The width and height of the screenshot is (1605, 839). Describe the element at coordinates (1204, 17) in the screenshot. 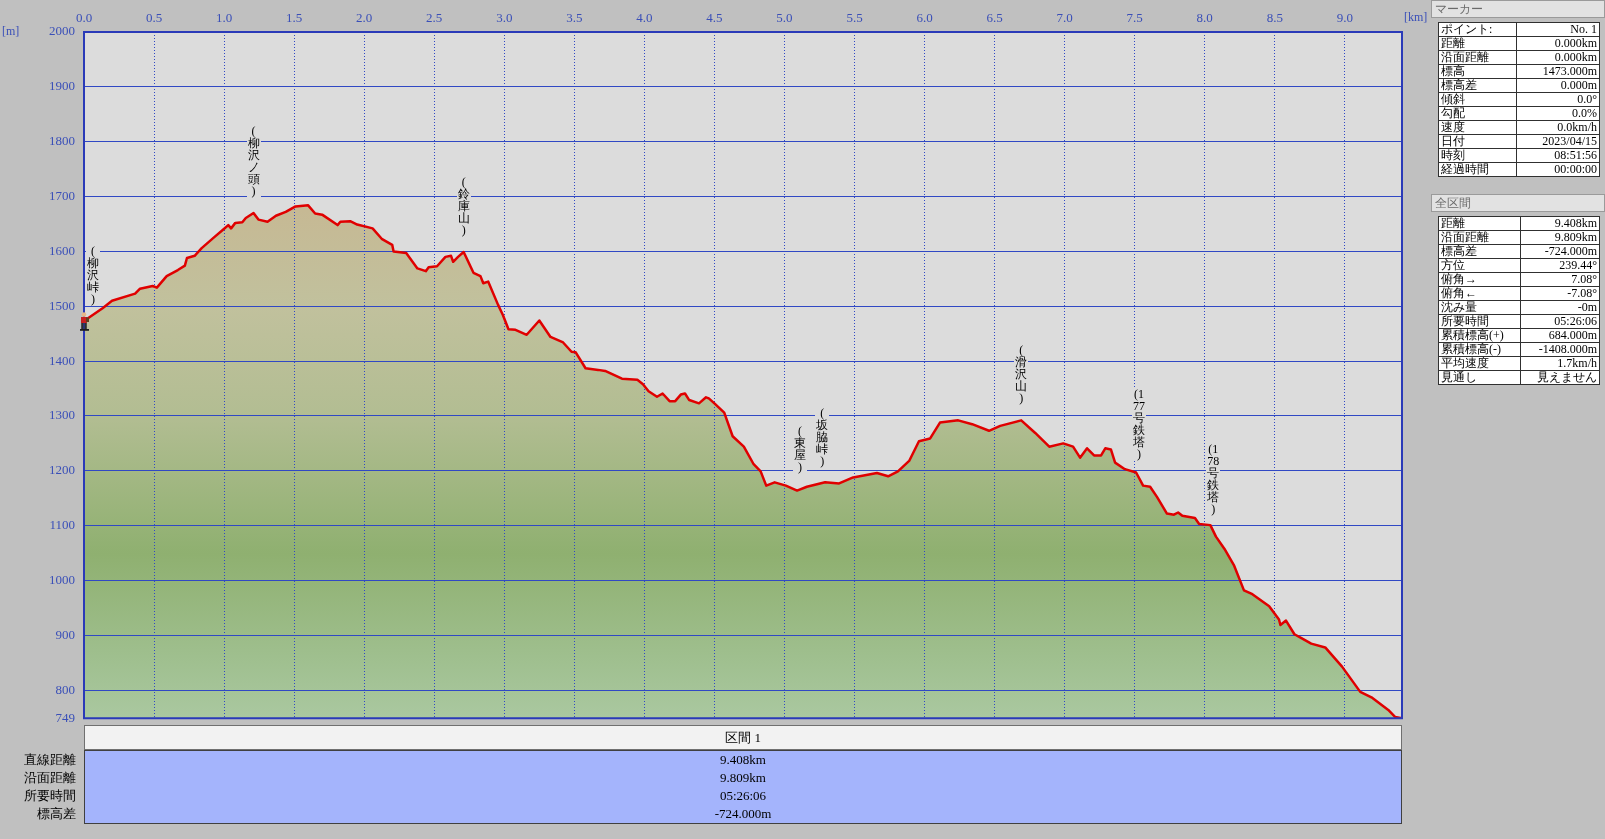

I see `x-tick-label: 8.0` at that location.